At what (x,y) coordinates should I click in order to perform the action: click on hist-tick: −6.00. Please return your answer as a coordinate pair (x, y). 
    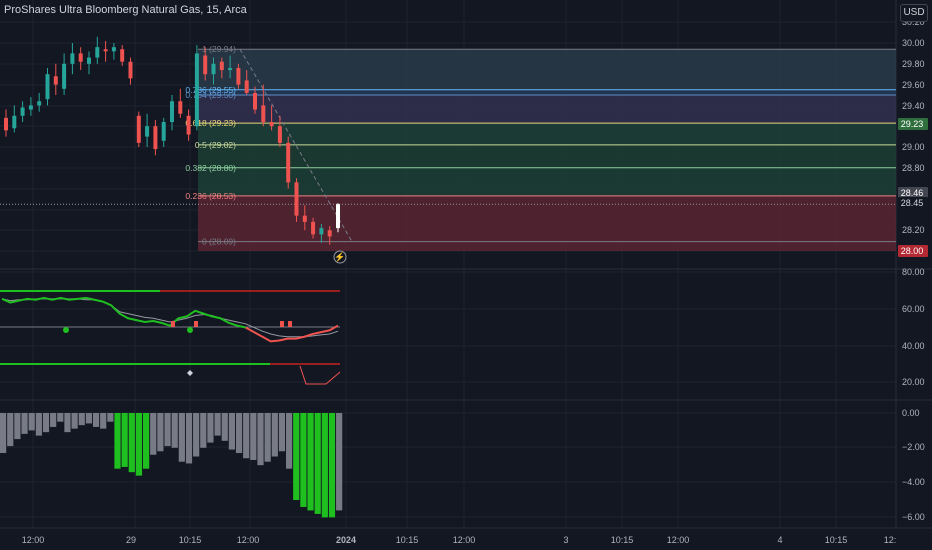
    Looking at the image, I should click on (913, 517).